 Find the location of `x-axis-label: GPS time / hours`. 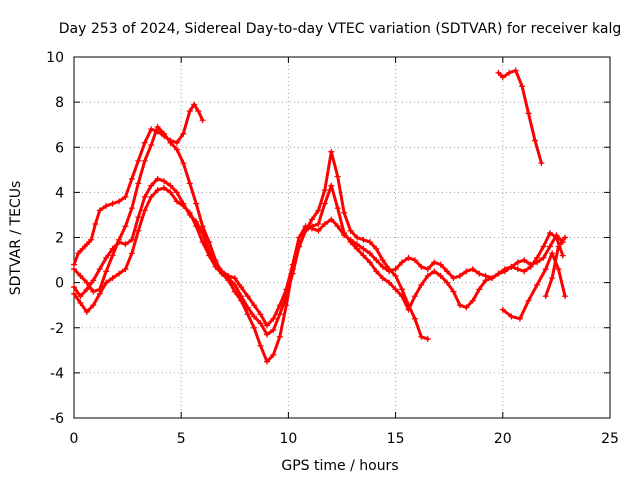

x-axis-label: GPS time / hours is located at coordinates (339, 466).